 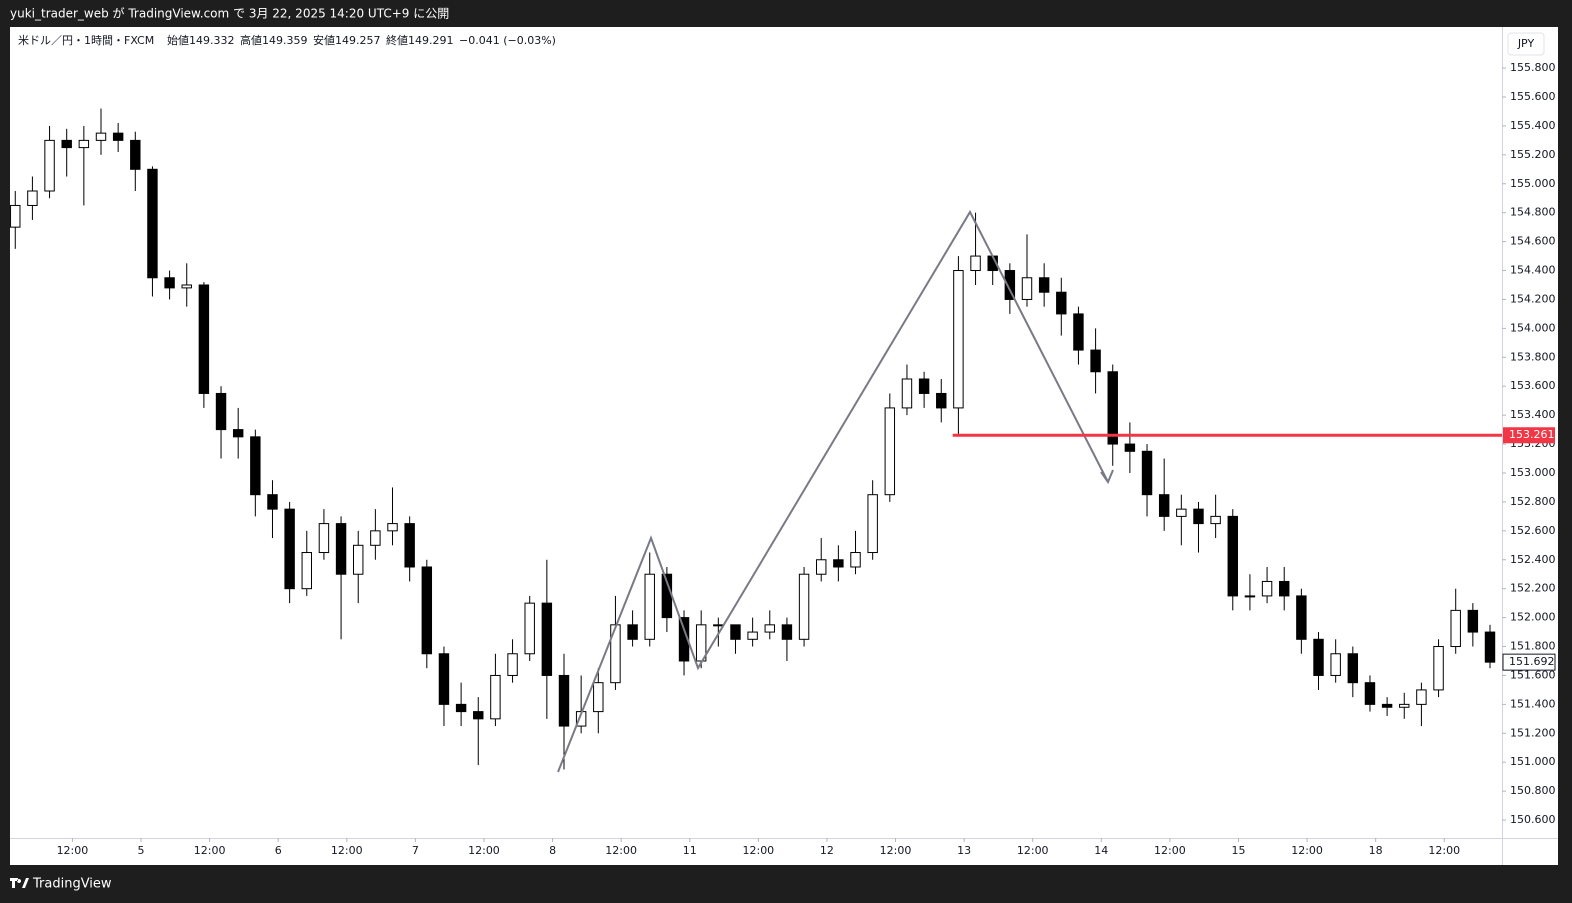 I want to click on x-tick-label: 5, so click(x=141, y=850).